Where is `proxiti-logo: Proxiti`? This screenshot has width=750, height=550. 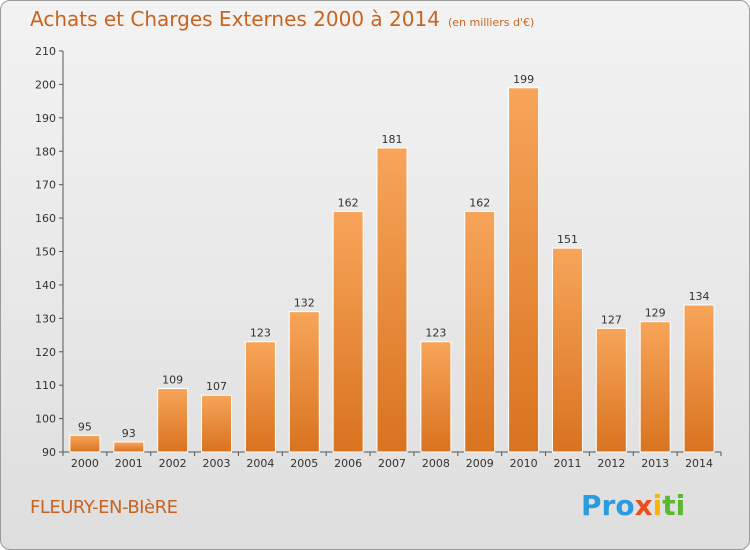 proxiti-logo: Proxiti is located at coordinates (633, 505).